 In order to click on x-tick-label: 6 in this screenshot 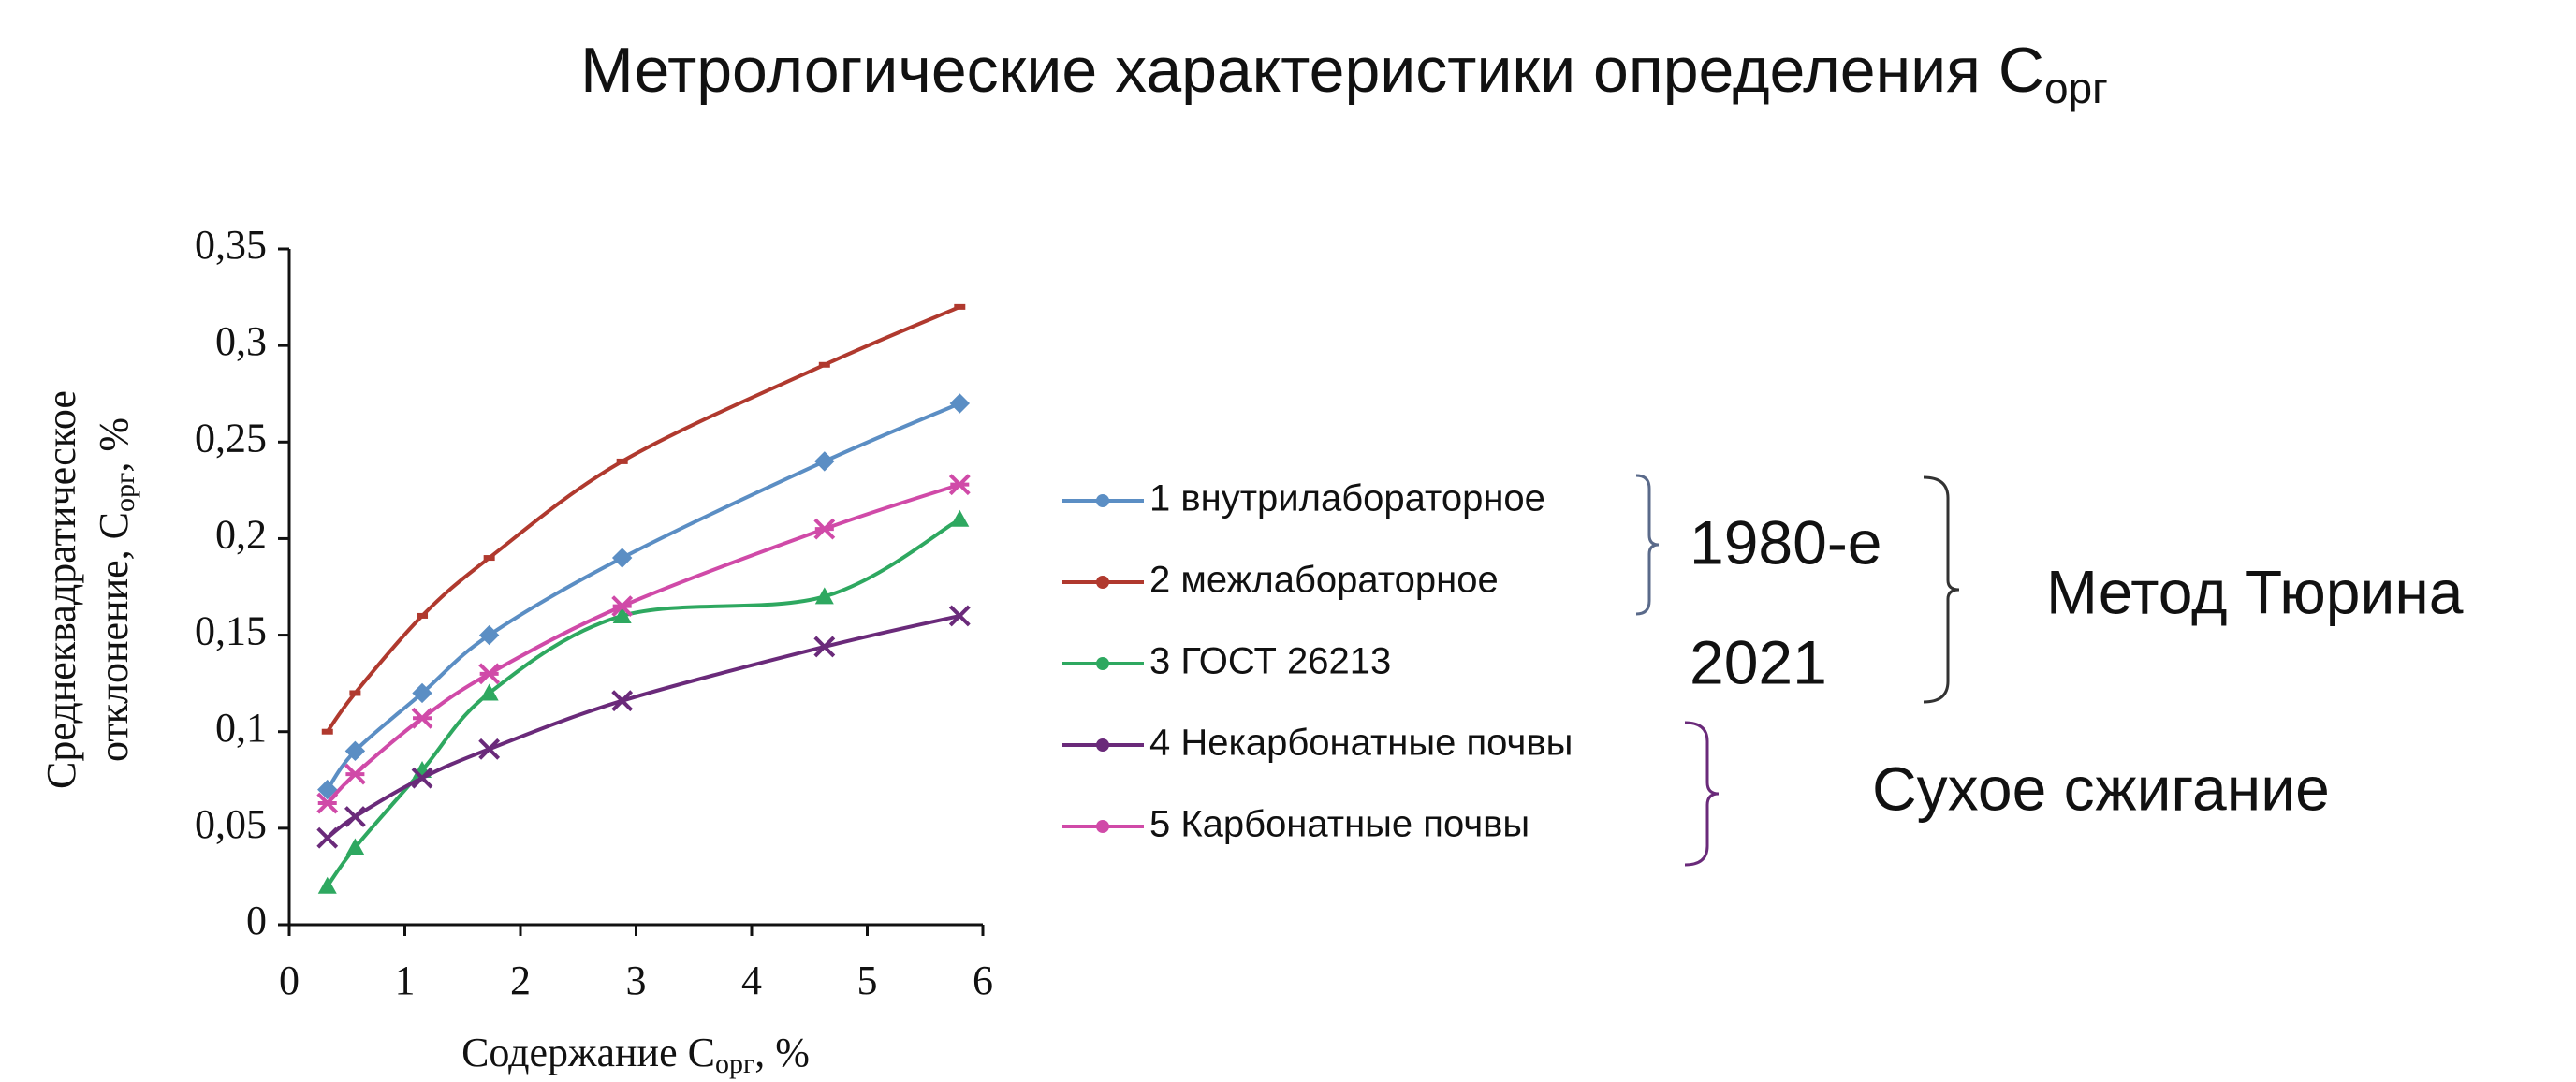, I will do `click(983, 980)`.